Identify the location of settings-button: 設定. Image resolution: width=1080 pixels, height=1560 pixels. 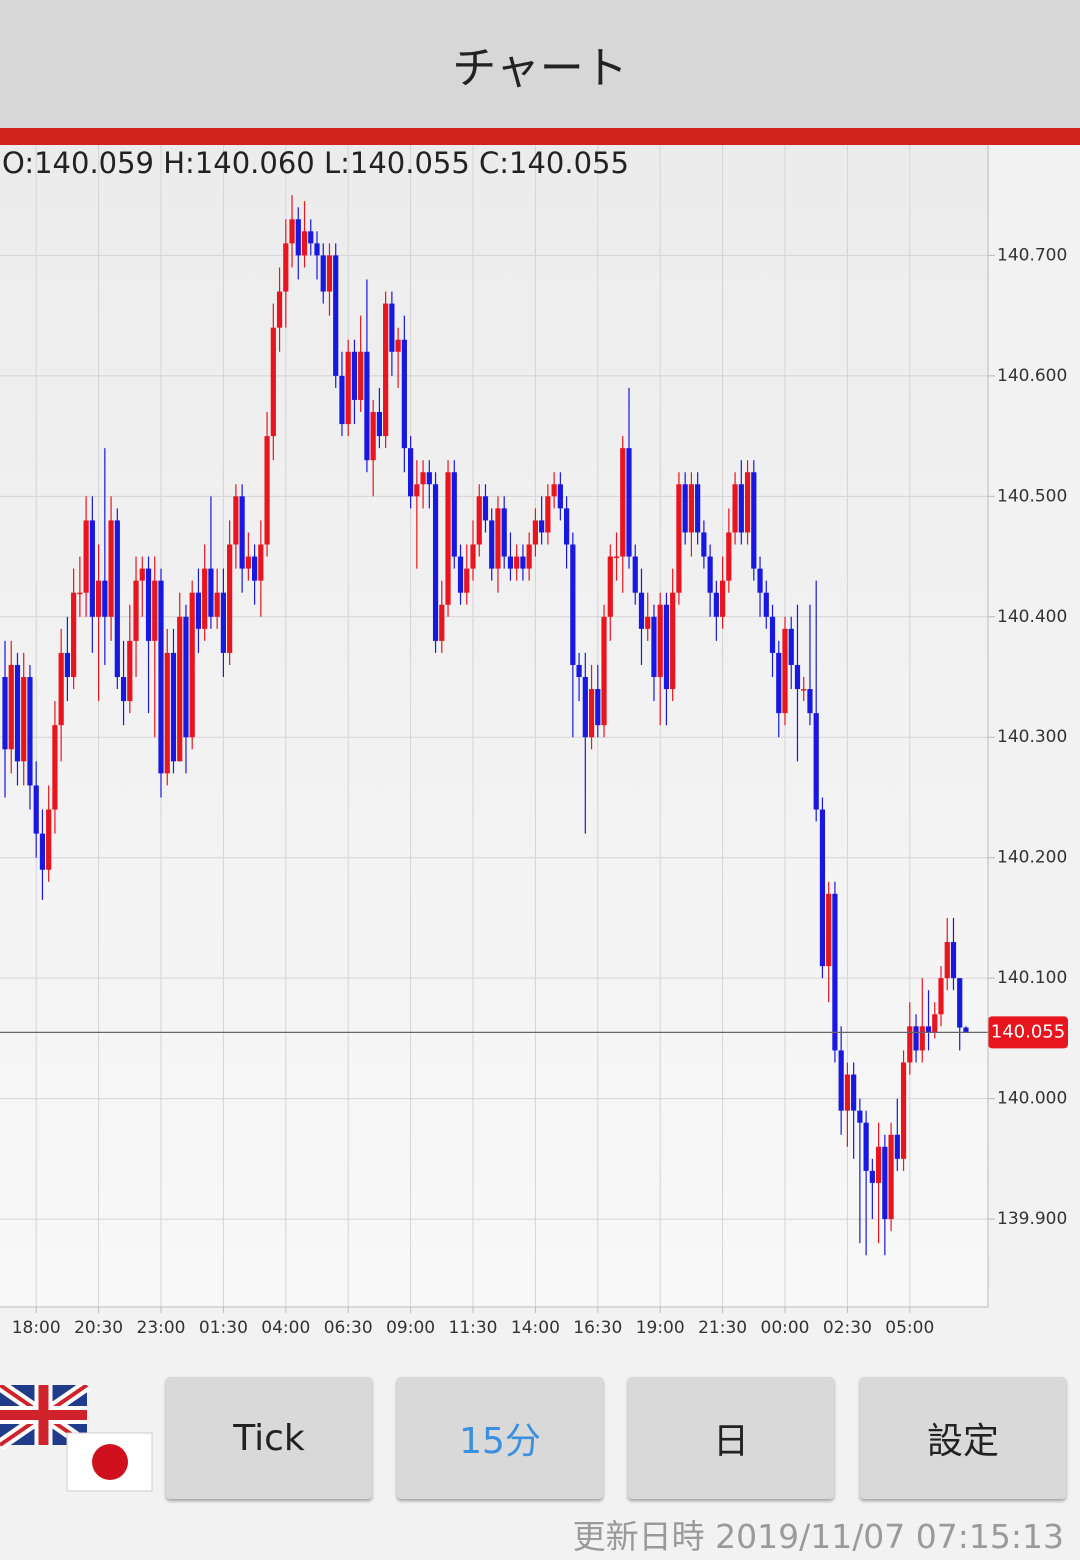
(963, 1438).